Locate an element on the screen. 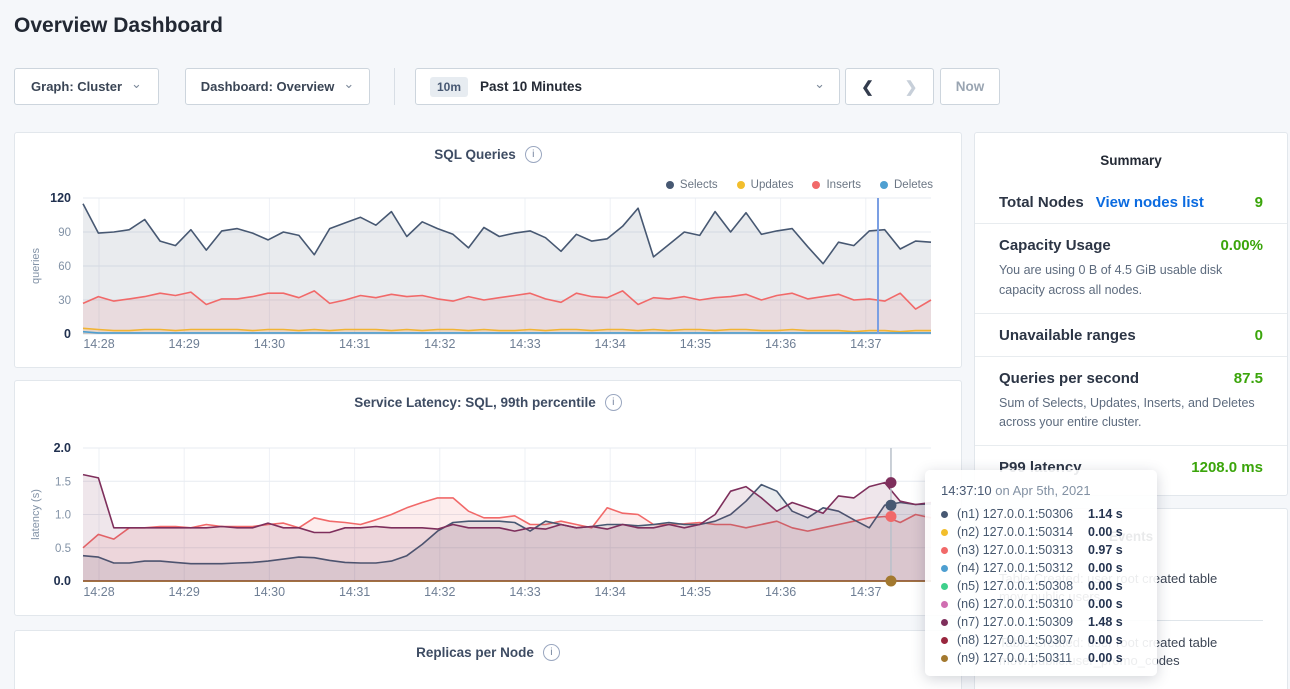 Image resolution: width=1290 pixels, height=689 pixels. time-back-button: ❮ is located at coordinates (867, 86).